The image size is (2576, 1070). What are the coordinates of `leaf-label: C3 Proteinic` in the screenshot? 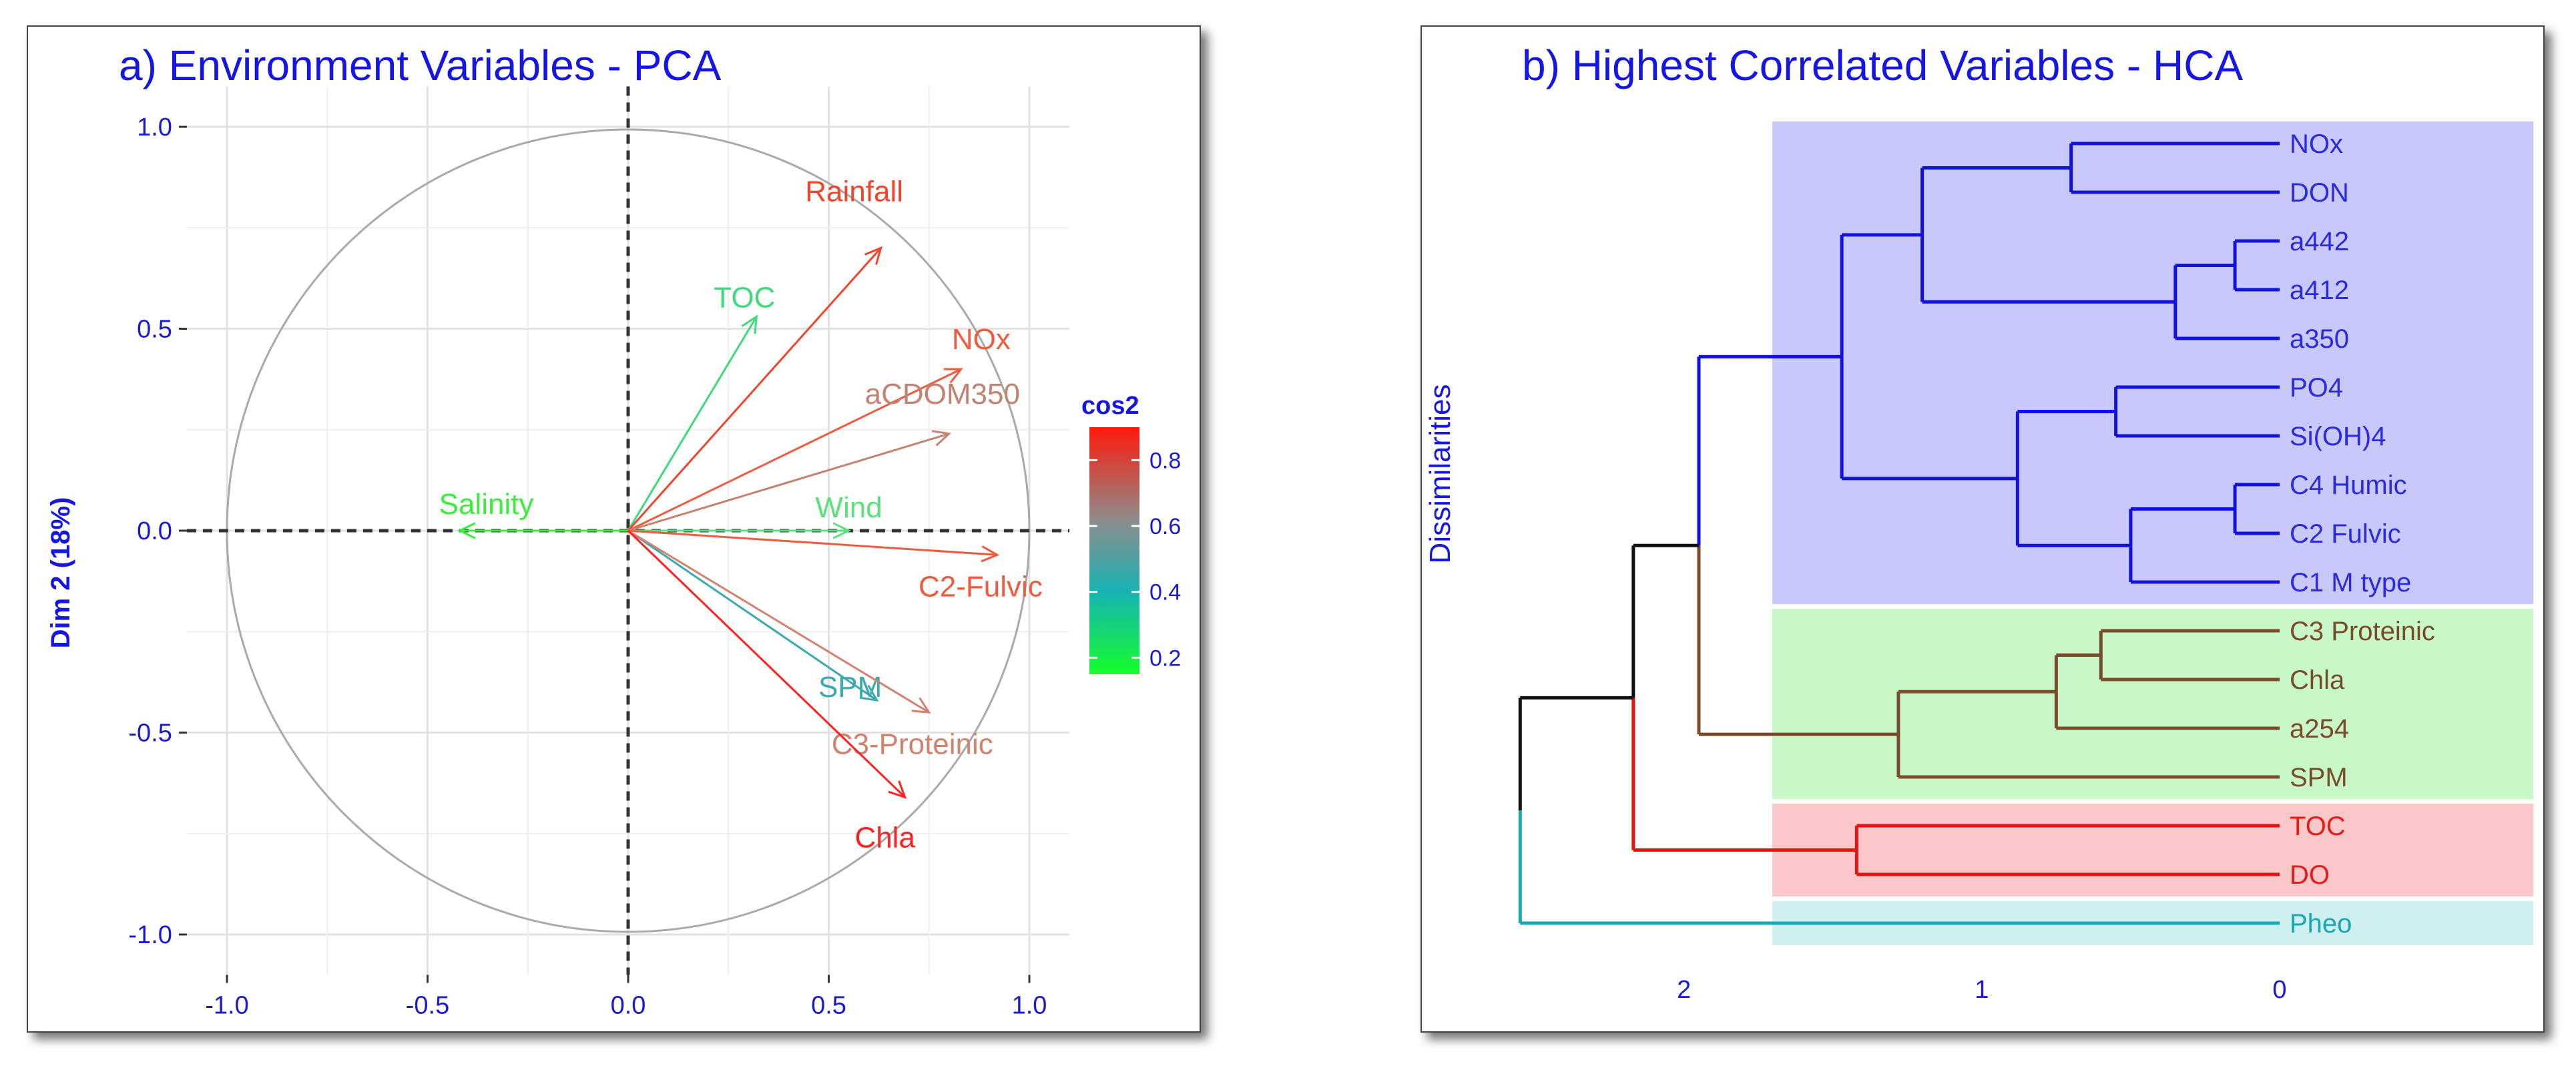 It's located at (2362, 631).